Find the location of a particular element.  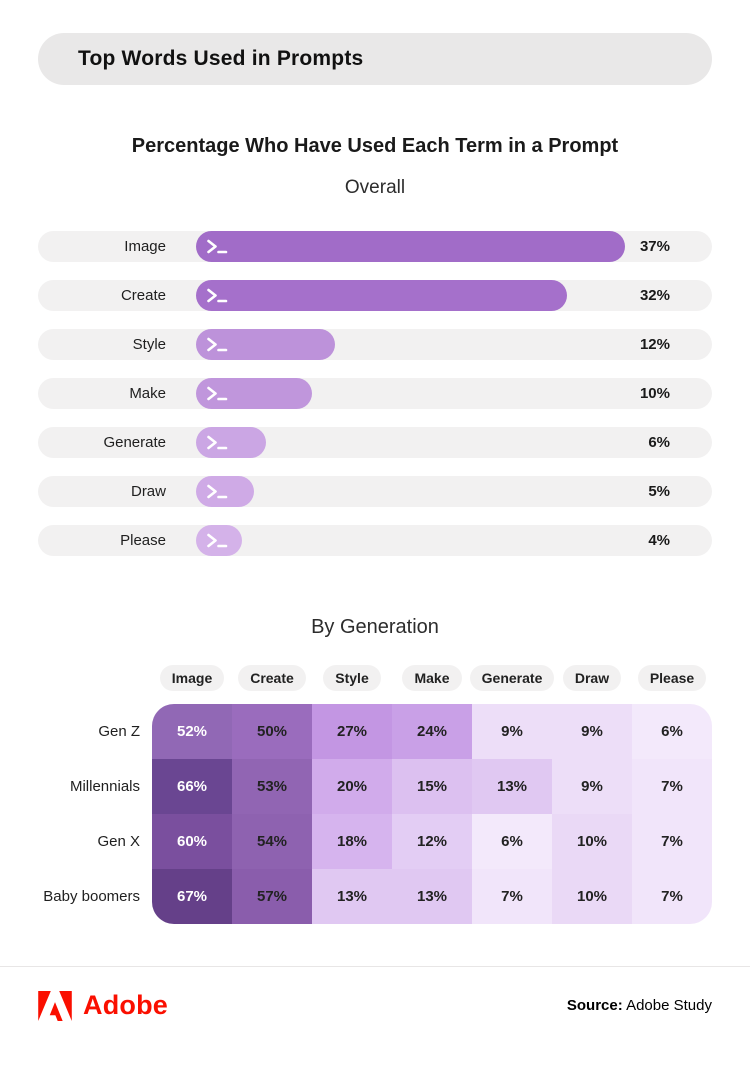

heatmap-cell: 20% is located at coordinates (352, 786).